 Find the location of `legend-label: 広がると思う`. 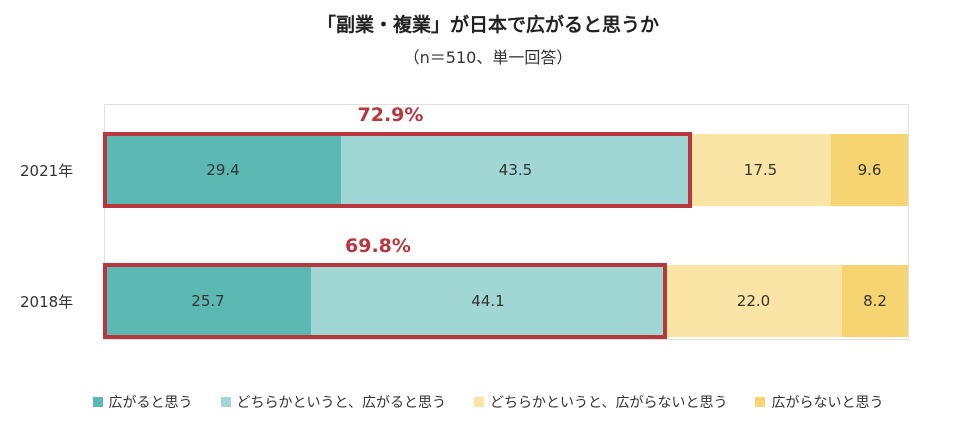

legend-label: 広がると思う is located at coordinates (150, 403).